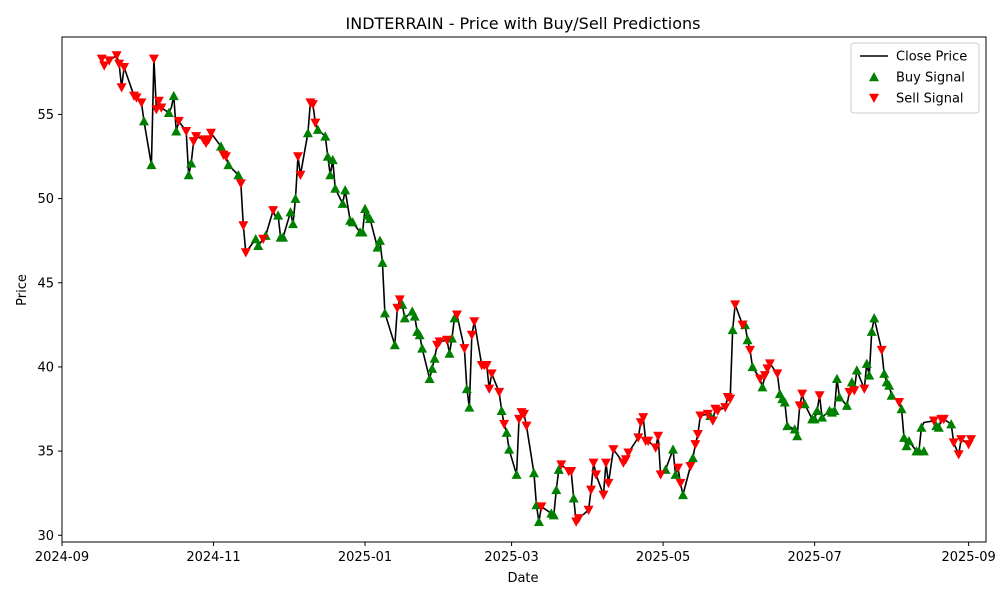  I want to click on y-tick-label: 55, so click(45, 115).